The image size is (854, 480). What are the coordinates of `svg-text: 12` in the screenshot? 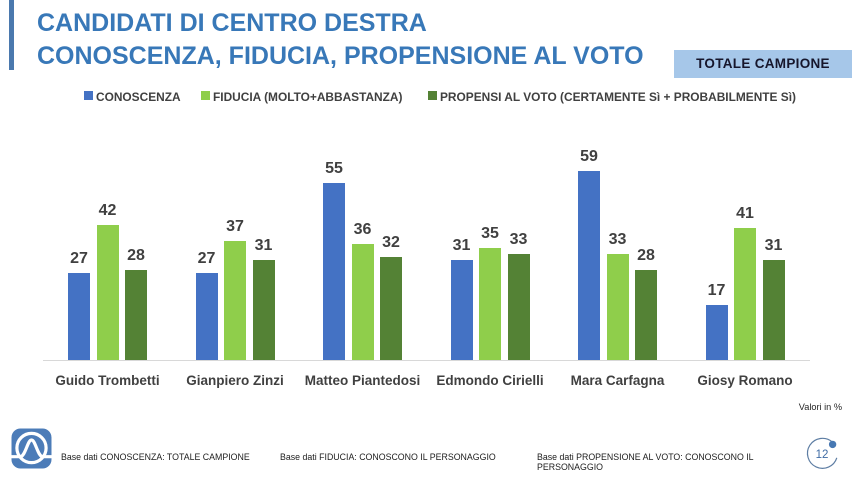 It's located at (822, 455).